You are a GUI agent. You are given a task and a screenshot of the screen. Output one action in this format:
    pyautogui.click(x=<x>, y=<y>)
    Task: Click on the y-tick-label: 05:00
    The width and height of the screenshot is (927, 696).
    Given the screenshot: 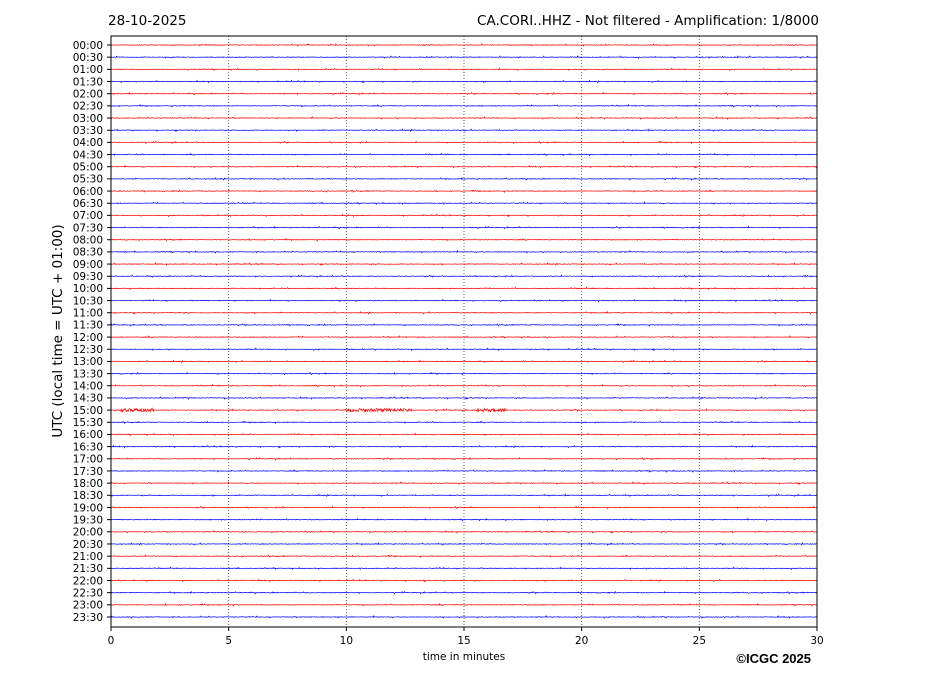 What is the action you would take?
    pyautogui.click(x=88, y=168)
    